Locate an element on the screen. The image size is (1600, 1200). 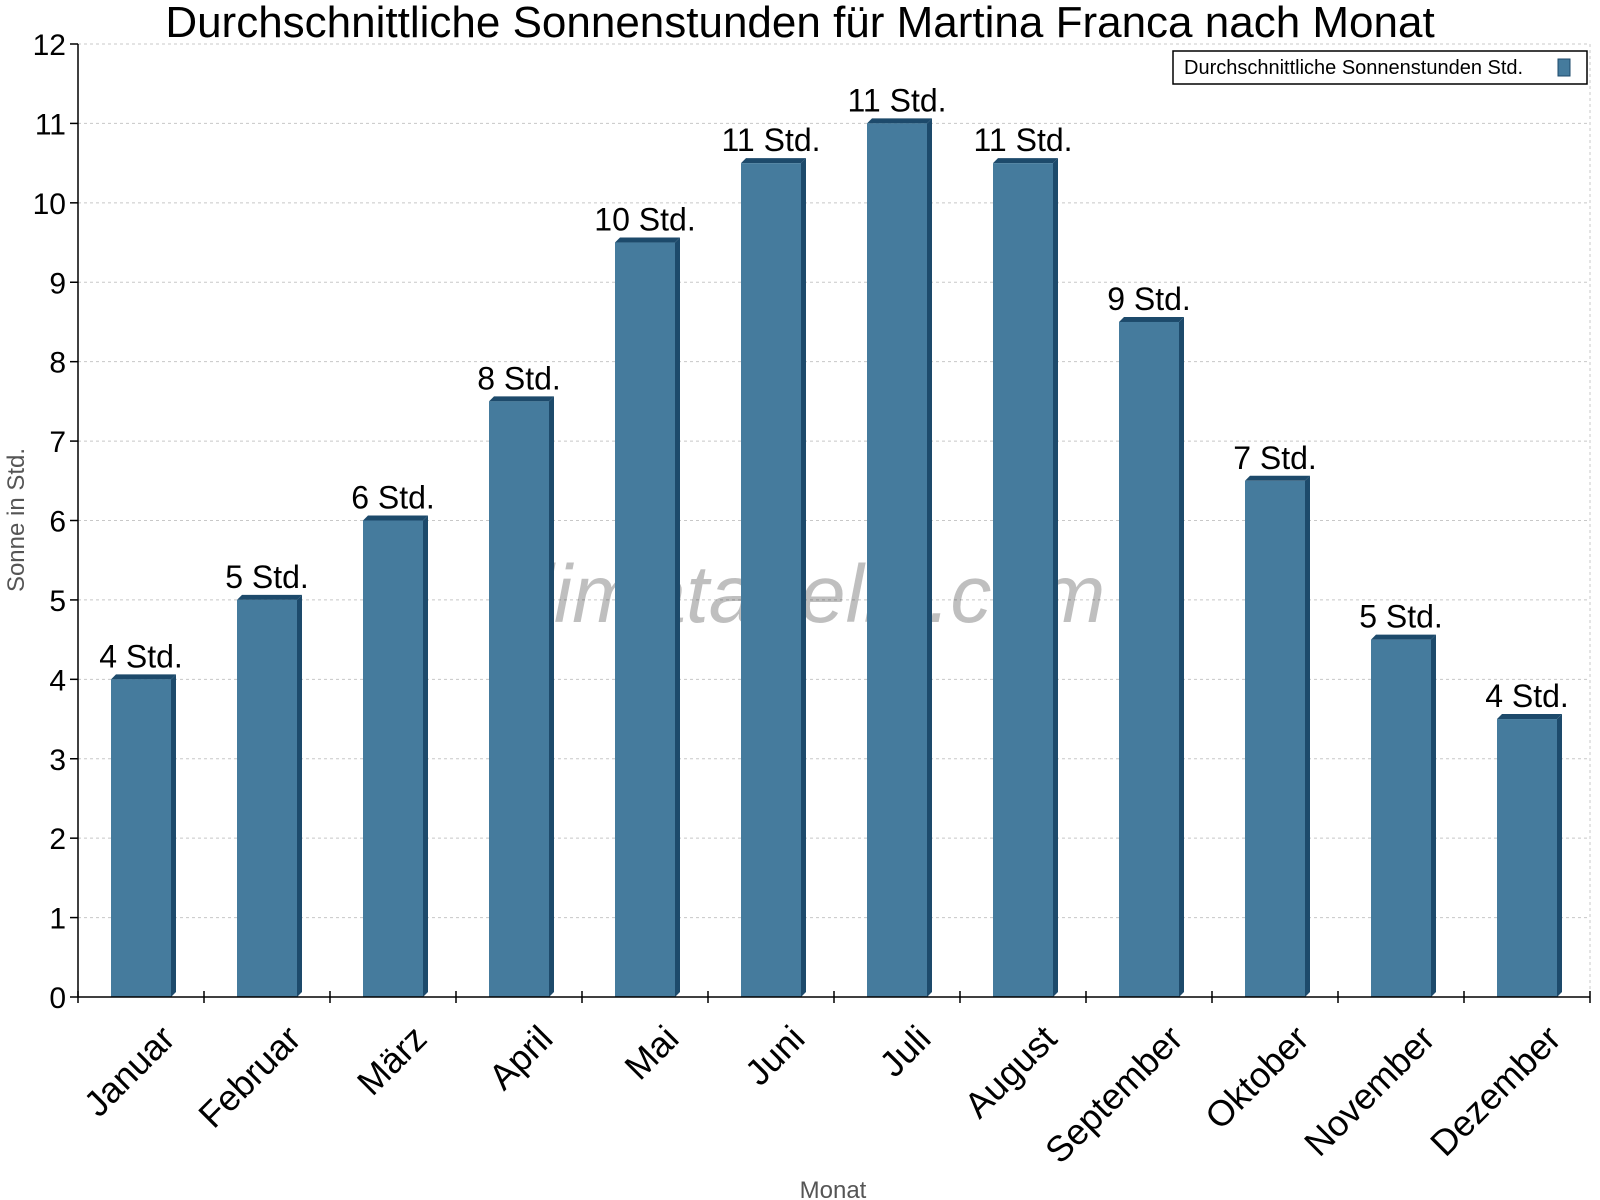
x-tick-label-August: August is located at coordinates (1010, 1071).